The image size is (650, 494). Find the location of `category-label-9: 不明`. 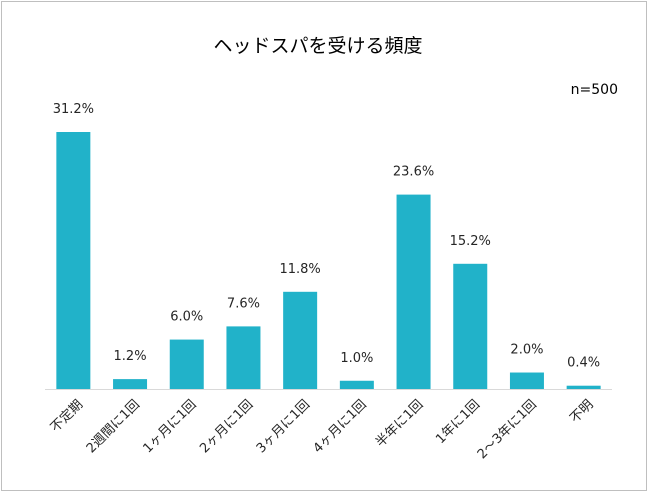

category-label-9: 不明 is located at coordinates (581, 411).